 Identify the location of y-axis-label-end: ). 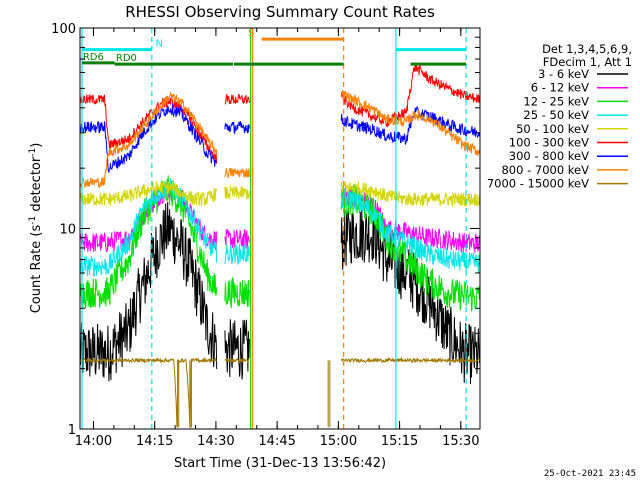
(36, 145).